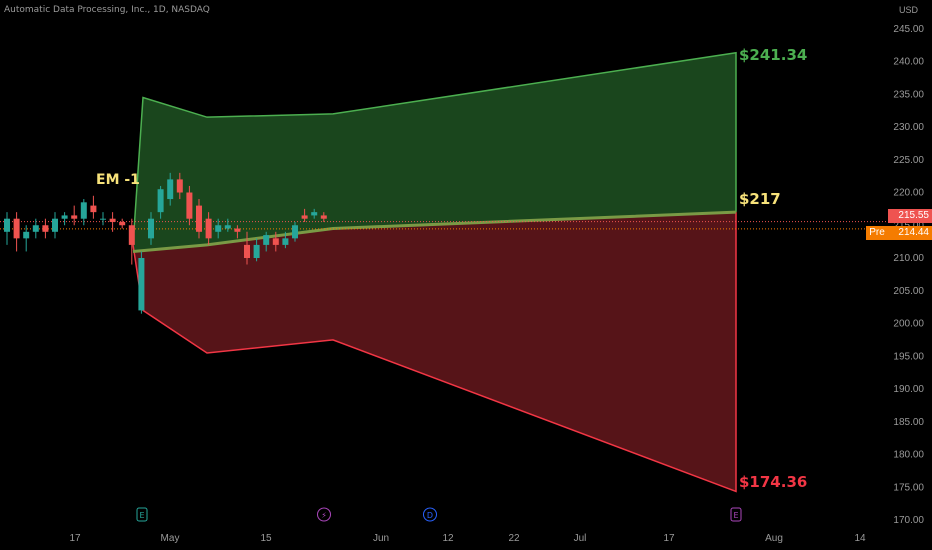  Describe the element at coordinates (580, 538) in the screenshot. I see `time-tick-label: Jul` at that location.